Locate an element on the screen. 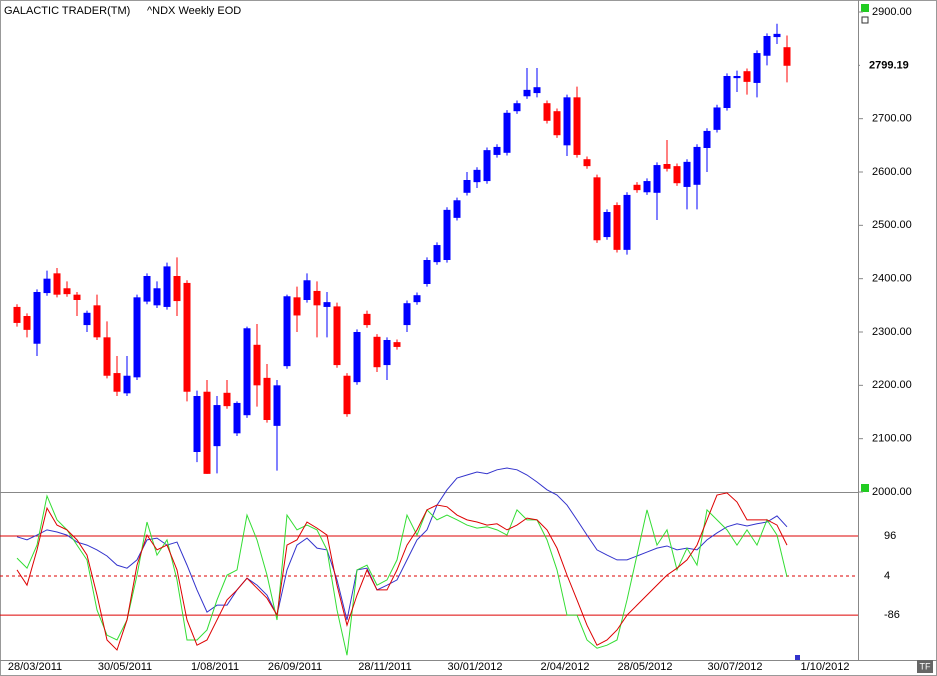  y-tick-label: 2600.00 is located at coordinates (892, 172).